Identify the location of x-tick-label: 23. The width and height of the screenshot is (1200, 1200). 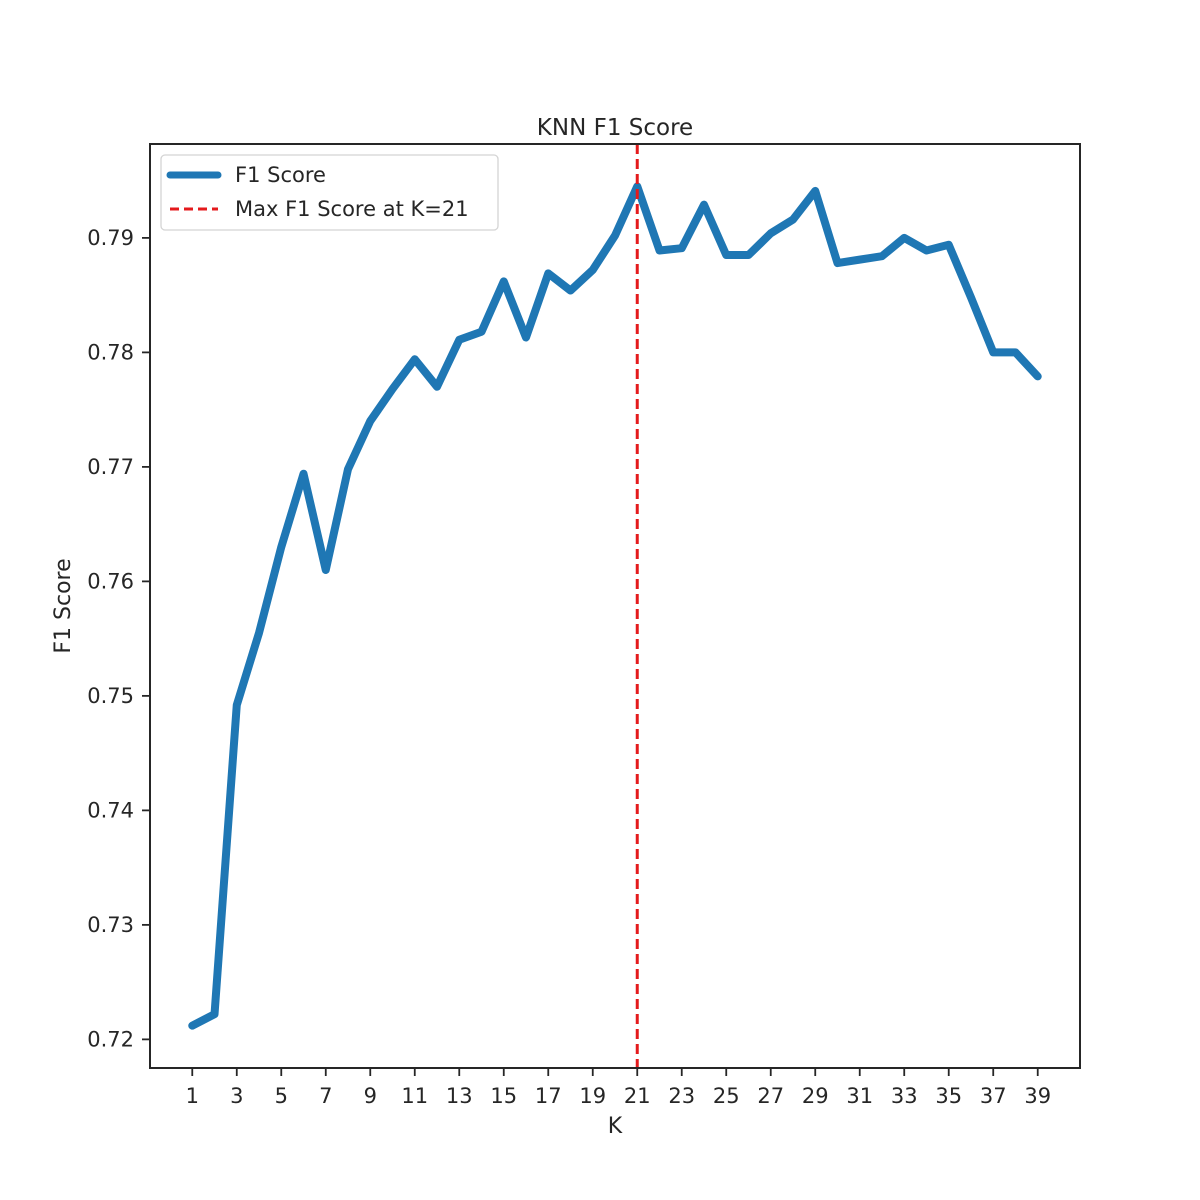
(681, 1096).